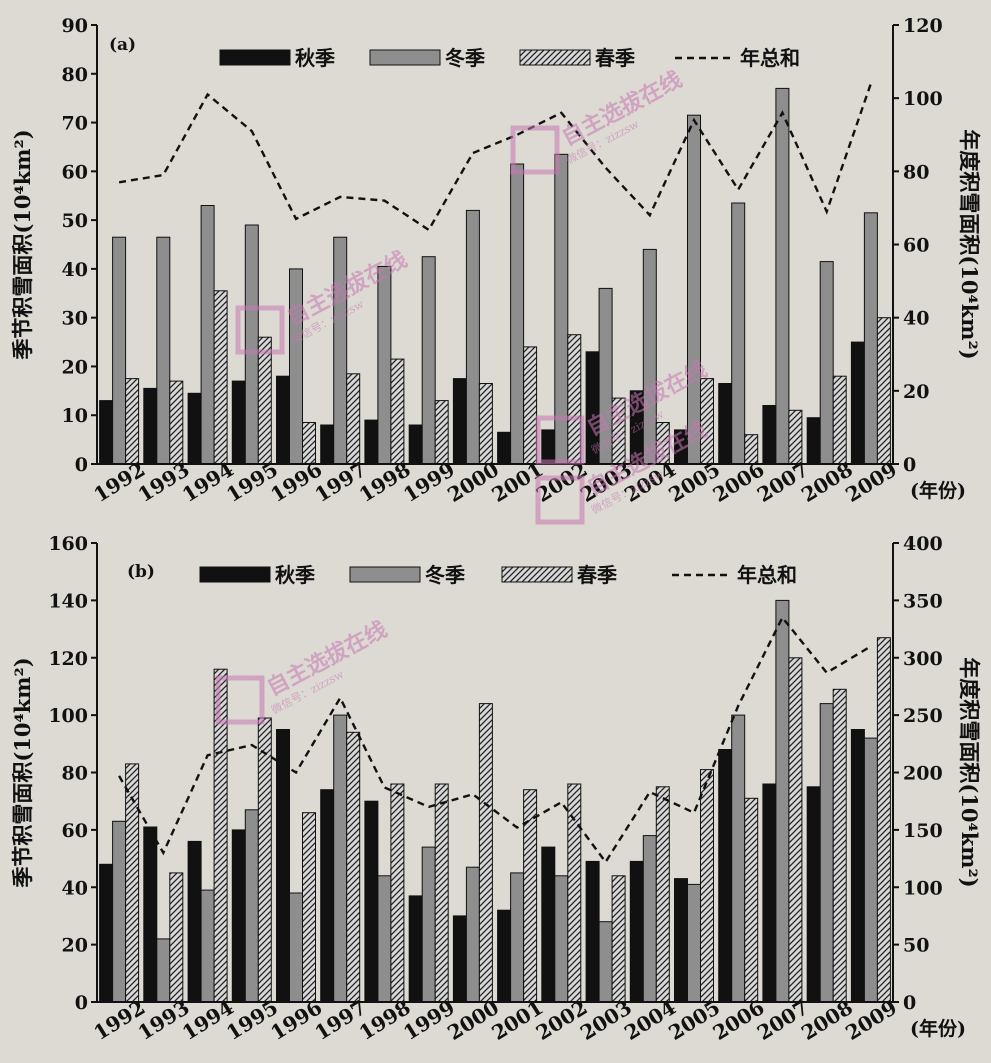  What do you see at coordinates (485, 424) in the screenshot?
I see `bar-hatched-2000` at bounding box center [485, 424].